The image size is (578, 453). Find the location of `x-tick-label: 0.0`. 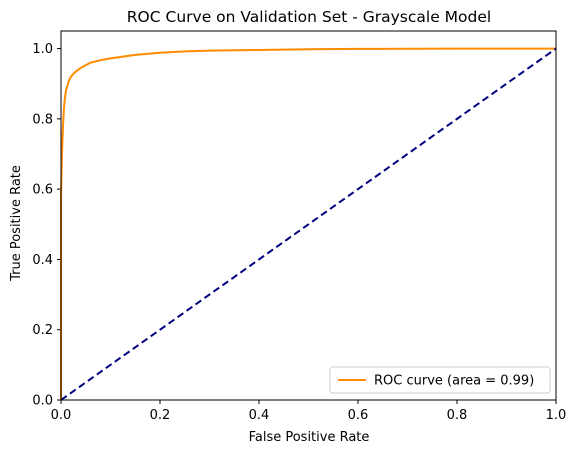

x-tick-label: 0.0 is located at coordinates (61, 415).